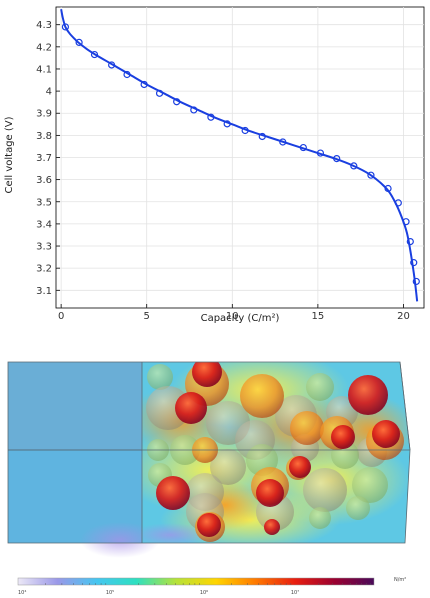 The width and height of the screenshot is (430, 598). Describe the element at coordinates (75, 406) in the screenshot. I see `separator-block-top` at that location.